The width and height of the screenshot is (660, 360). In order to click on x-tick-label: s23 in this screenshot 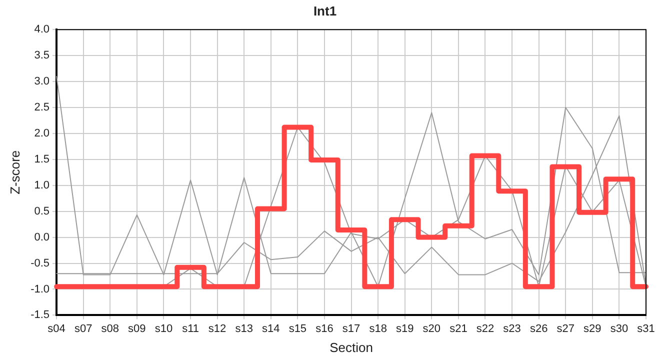, I will do `click(512, 328)`.